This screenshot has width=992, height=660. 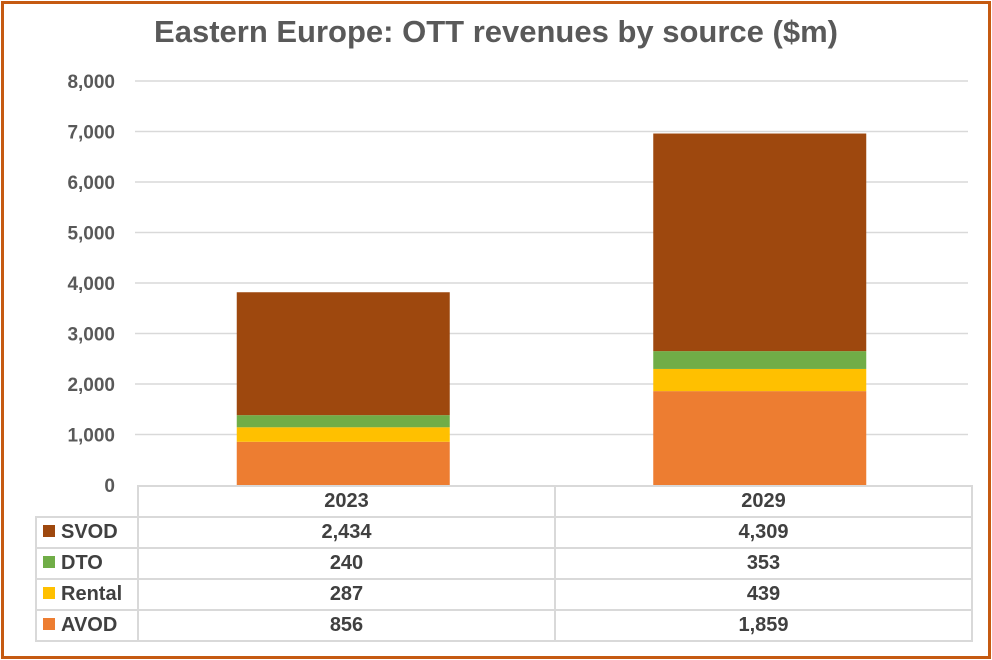 I want to click on data-label: 287, so click(x=346, y=594).